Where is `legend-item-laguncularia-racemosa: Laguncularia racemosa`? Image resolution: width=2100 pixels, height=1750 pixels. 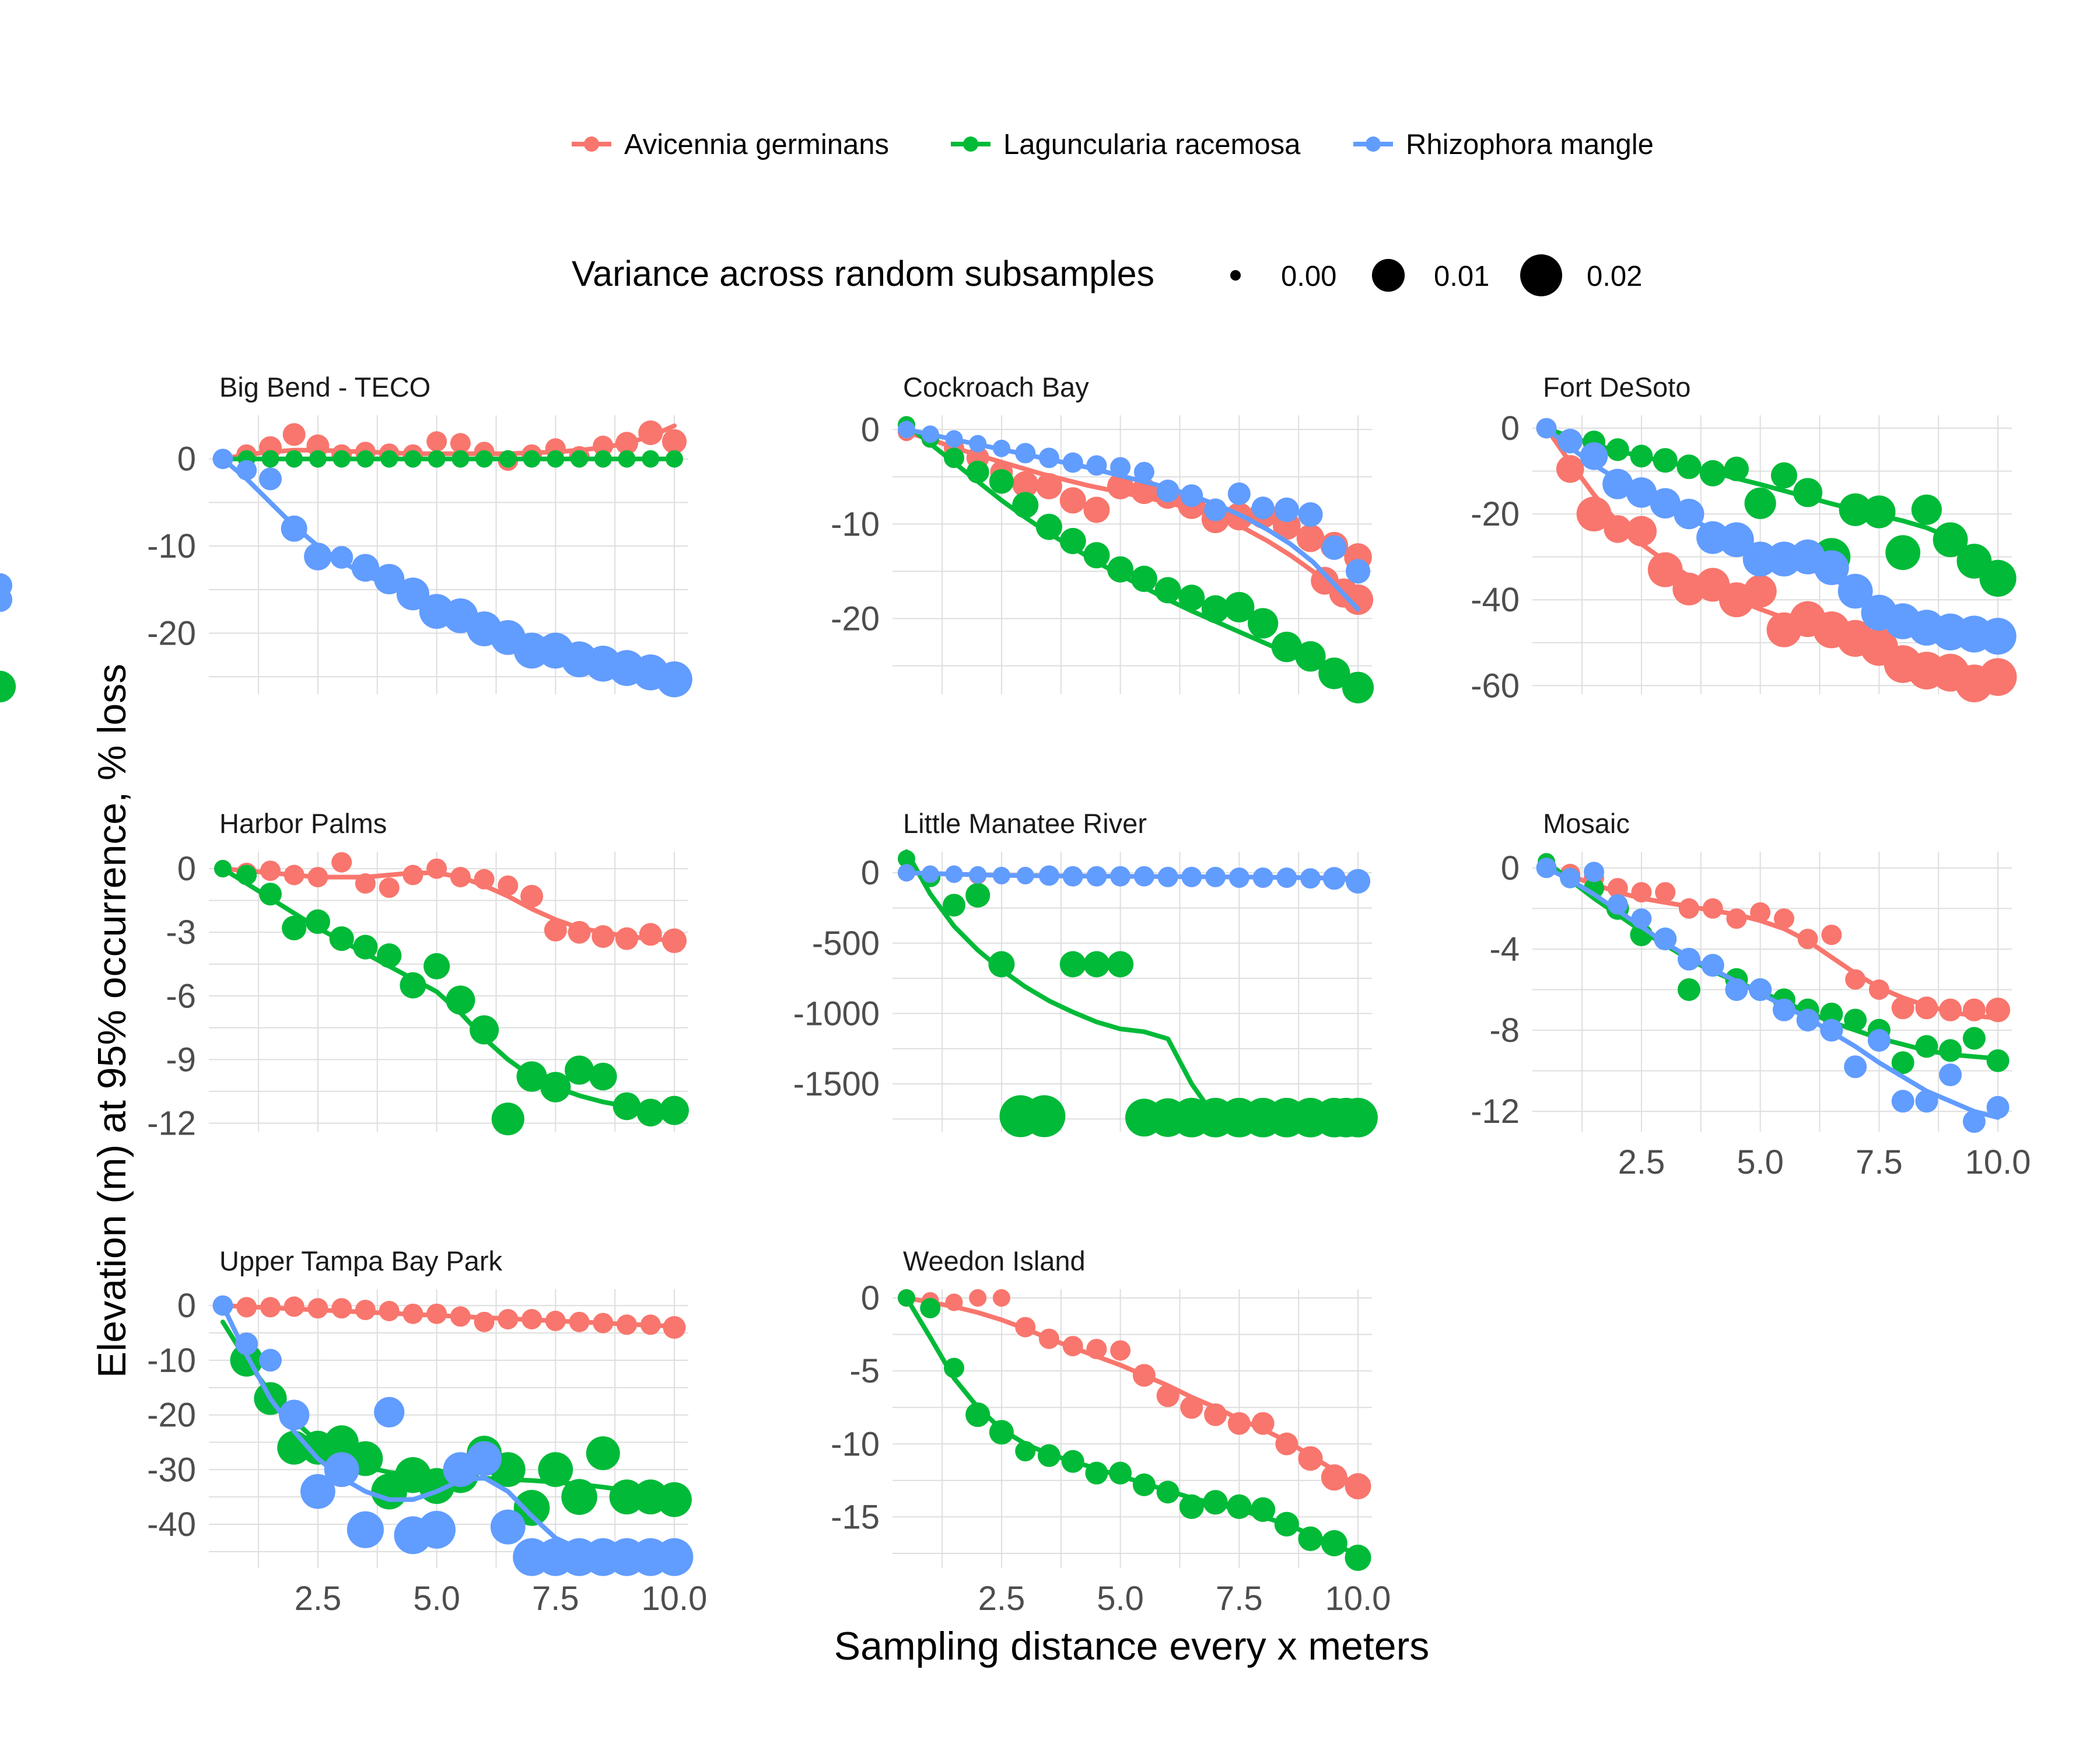
legend-item-laguncularia-racemosa: Laguncularia racemosa is located at coordinates (1126, 144).